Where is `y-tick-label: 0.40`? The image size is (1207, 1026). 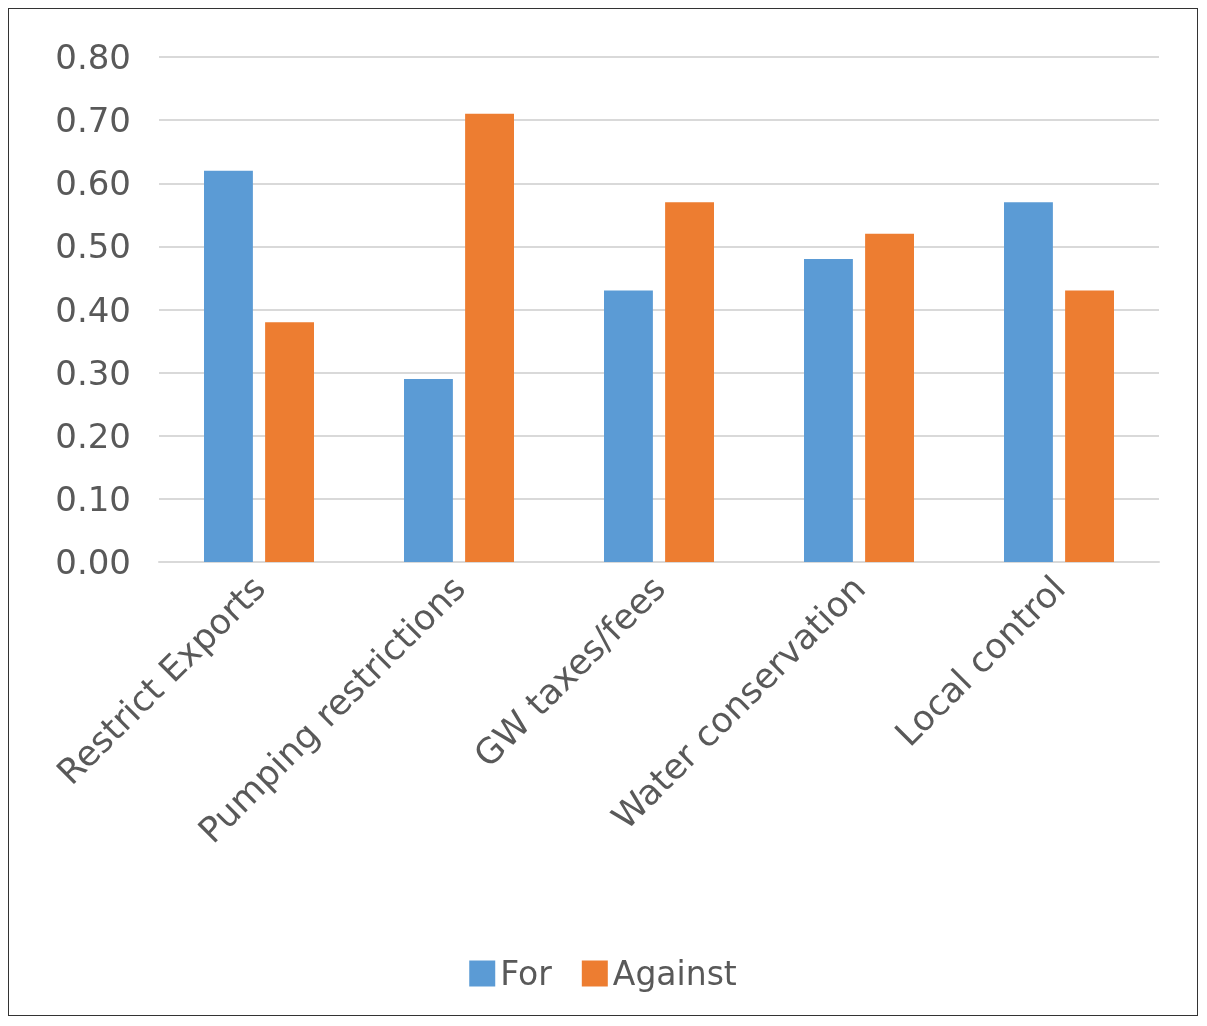
y-tick-label: 0.40 is located at coordinates (93, 309).